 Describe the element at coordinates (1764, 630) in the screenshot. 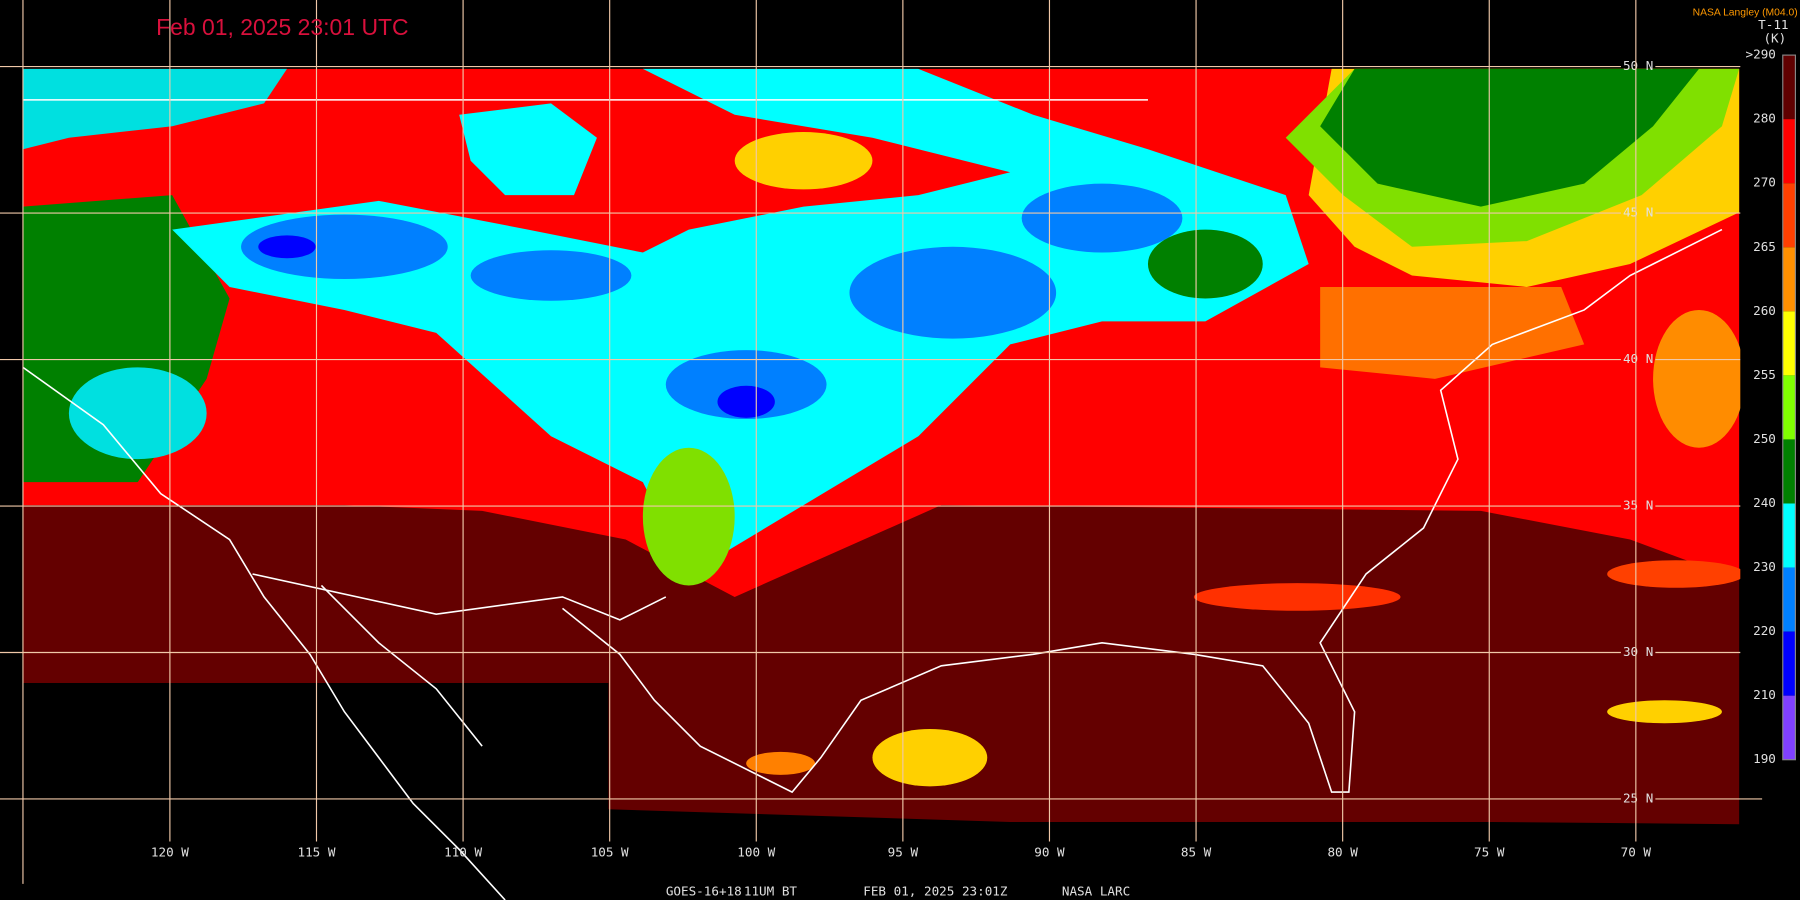

I see `colorbar-label: 220` at that location.